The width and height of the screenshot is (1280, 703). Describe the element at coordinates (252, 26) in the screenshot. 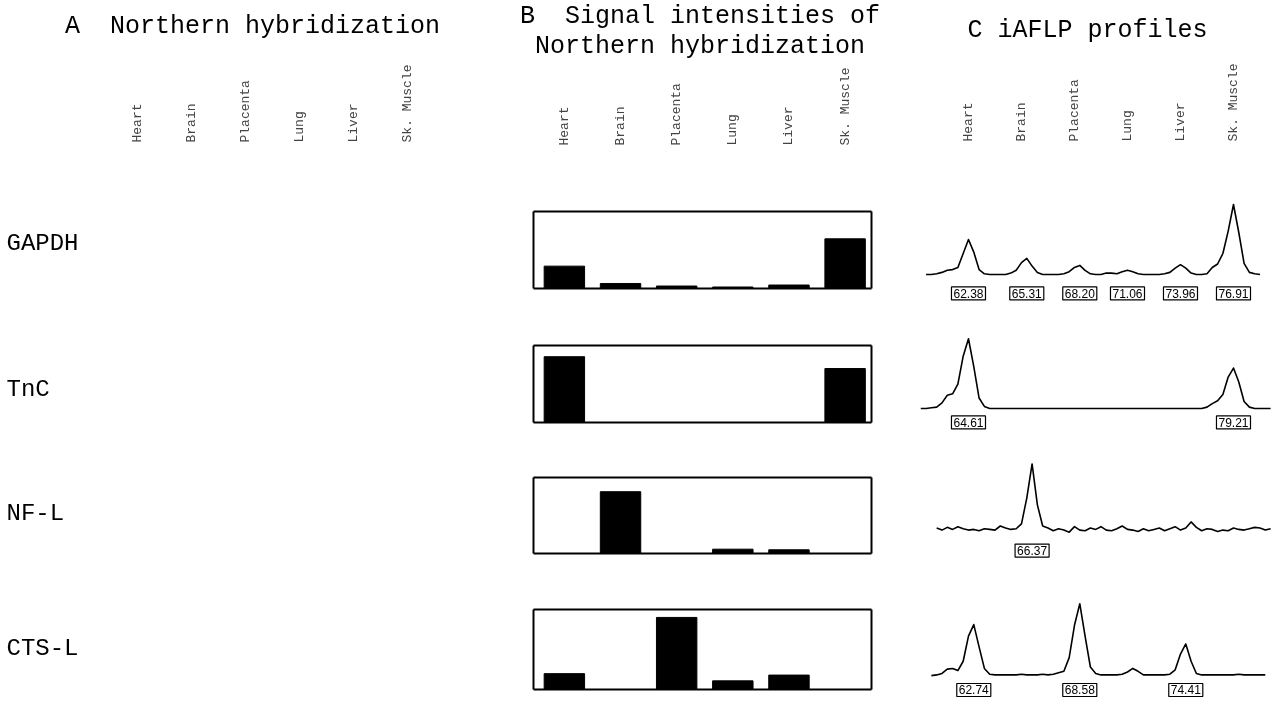

I see `text: A Northern hybridization` at that location.